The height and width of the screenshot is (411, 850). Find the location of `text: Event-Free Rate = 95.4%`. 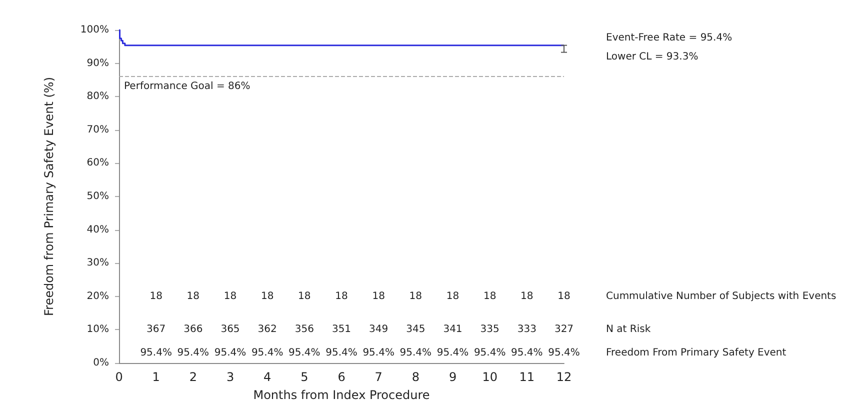

text: Event-Free Rate = 95.4% is located at coordinates (669, 38).